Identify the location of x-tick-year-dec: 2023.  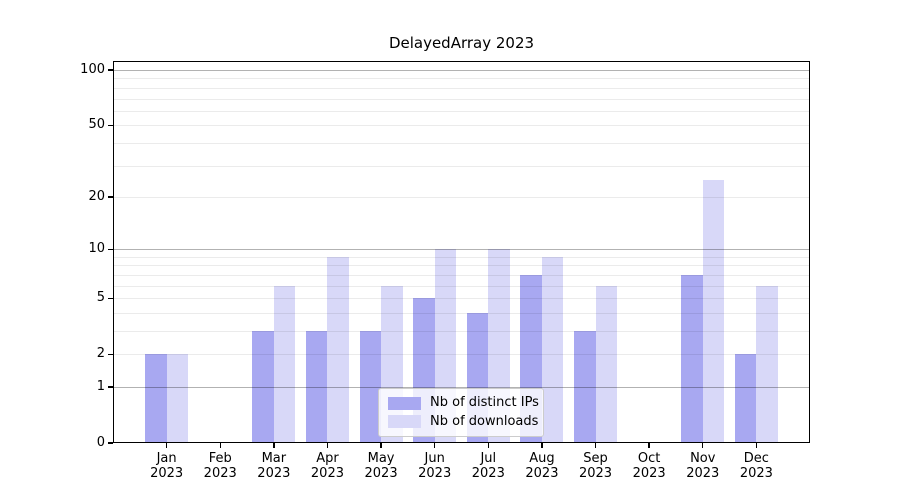
(756, 473).